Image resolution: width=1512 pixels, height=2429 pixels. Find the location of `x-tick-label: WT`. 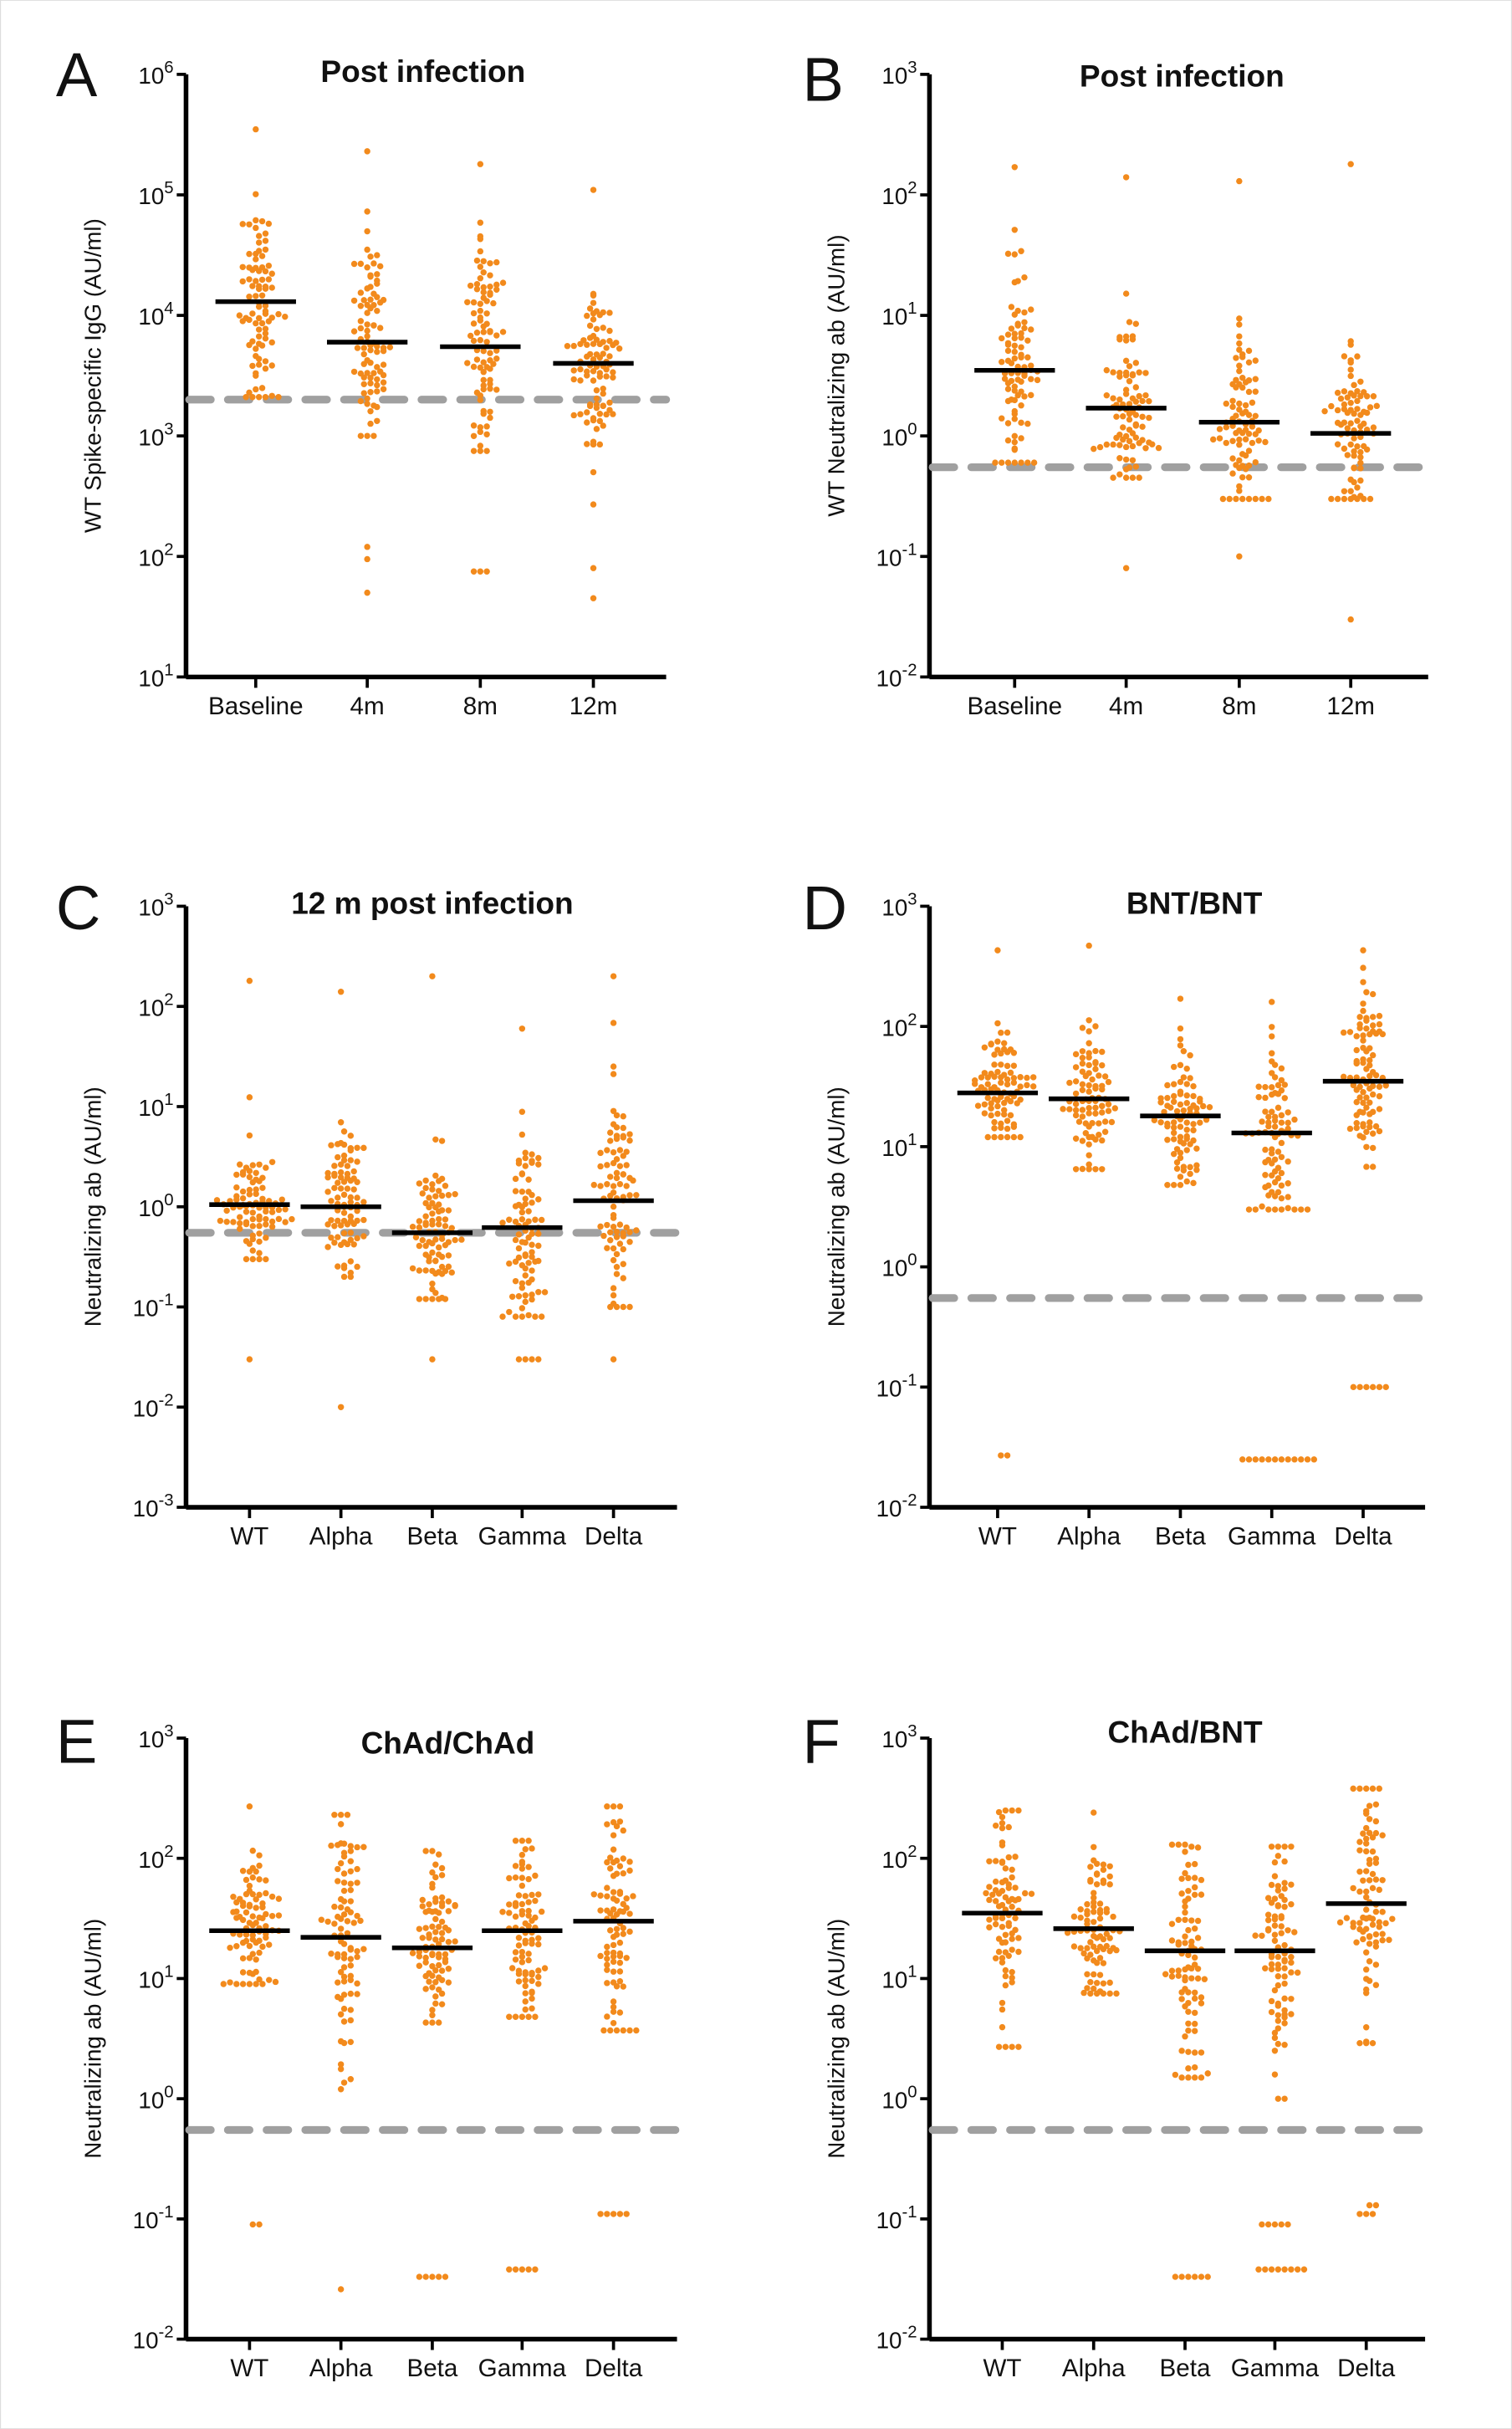

x-tick-label: WT is located at coordinates (249, 2368).